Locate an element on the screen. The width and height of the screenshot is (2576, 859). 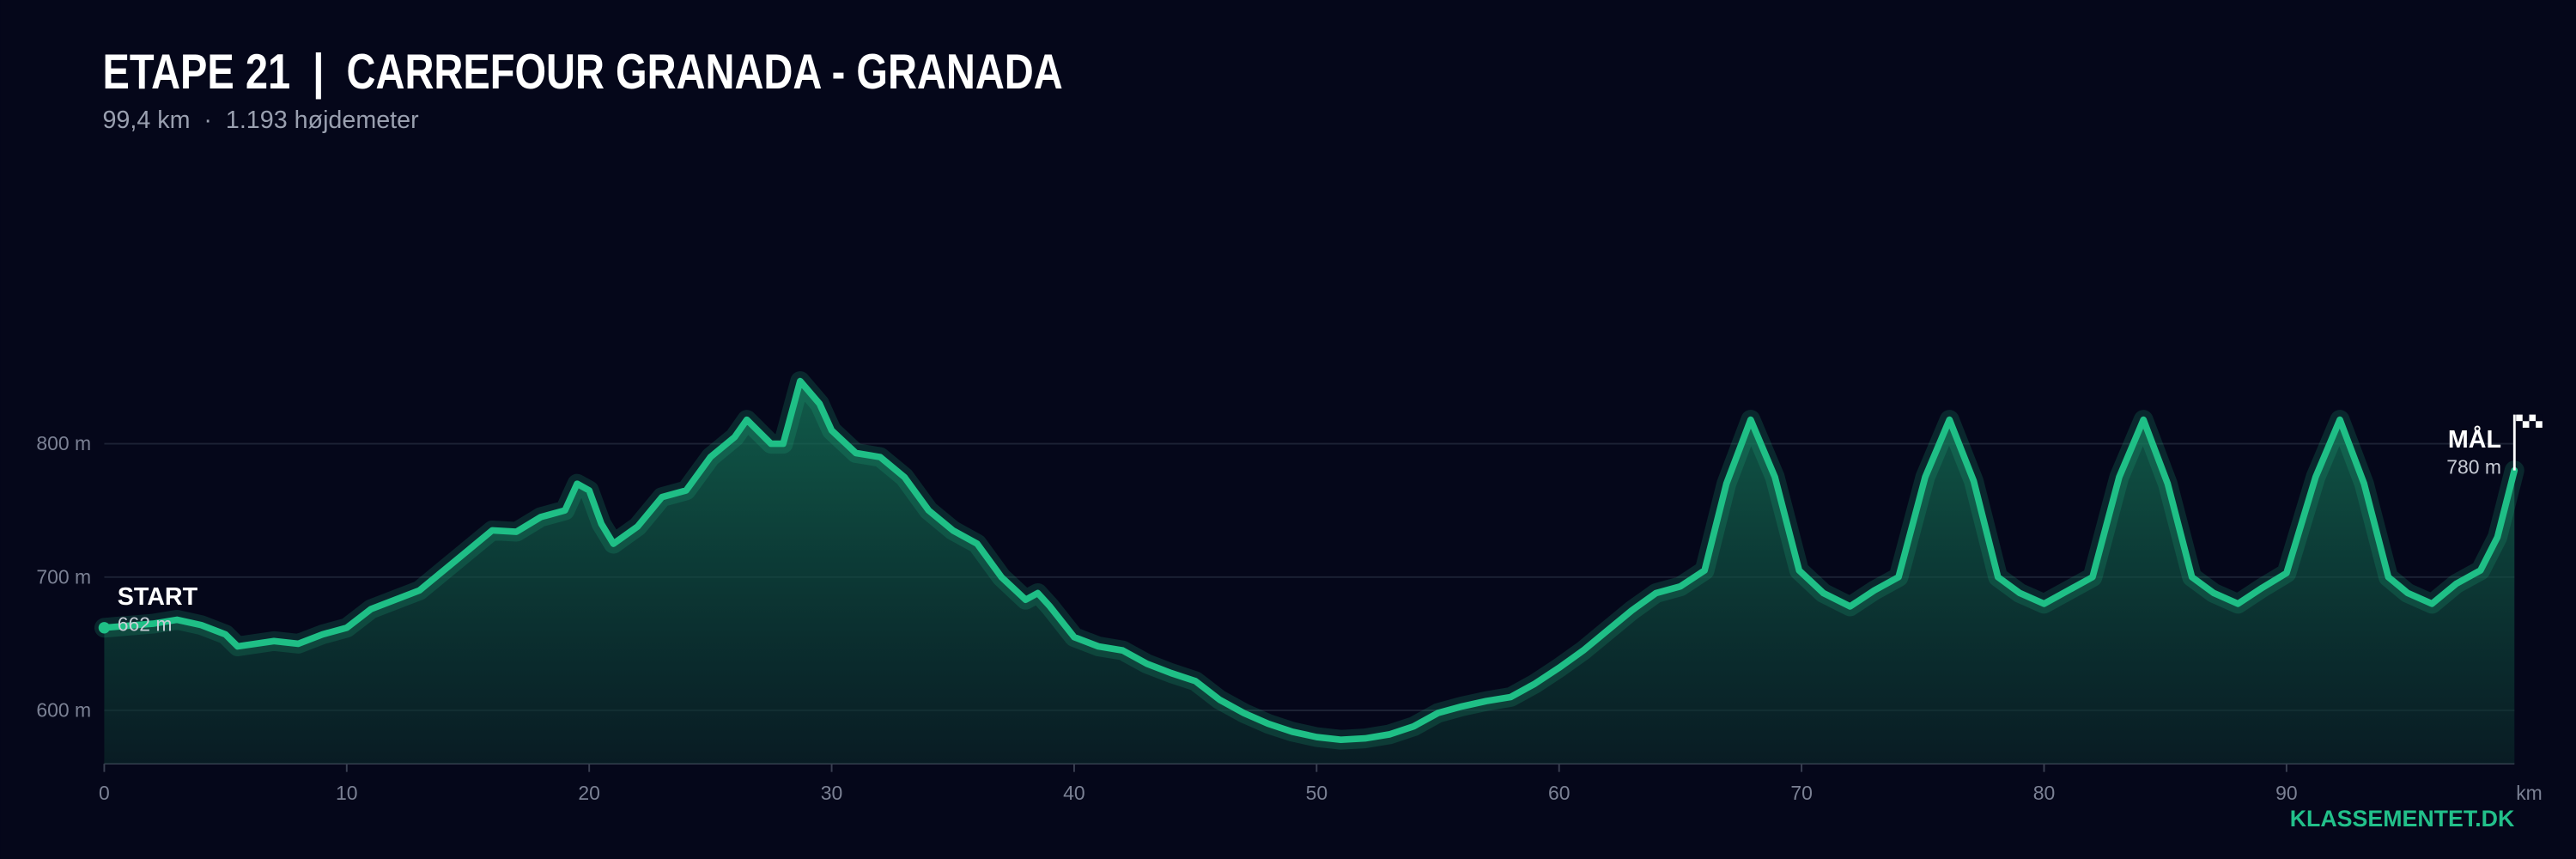
x-tick-label: 70 is located at coordinates (1801, 793).